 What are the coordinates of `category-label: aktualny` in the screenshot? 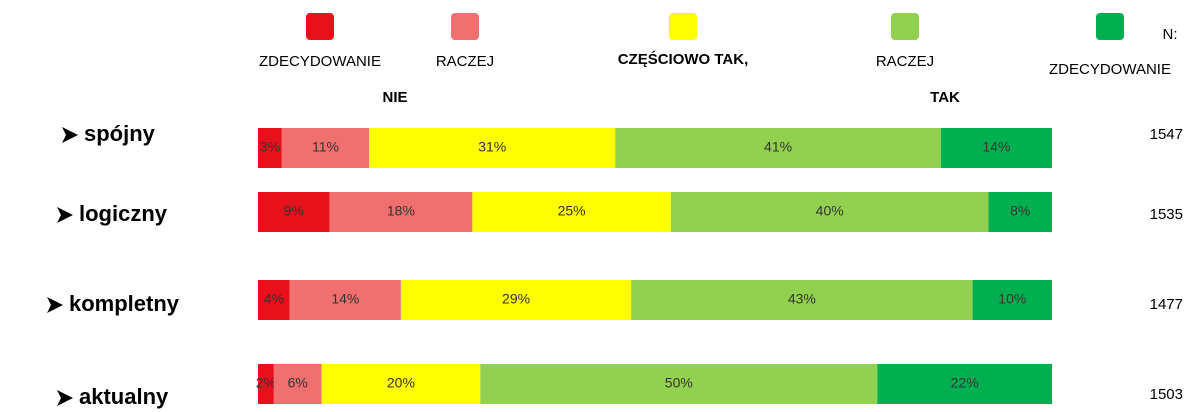 It's located at (124, 396).